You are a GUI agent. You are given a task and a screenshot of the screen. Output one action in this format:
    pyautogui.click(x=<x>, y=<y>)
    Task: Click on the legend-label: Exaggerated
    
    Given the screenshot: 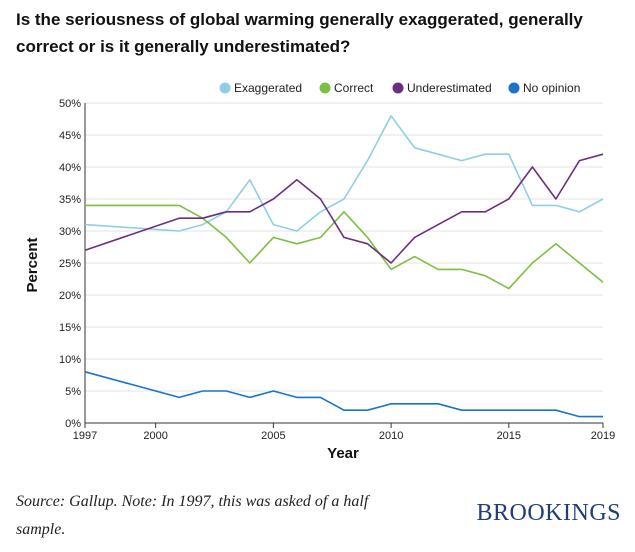 What is the action you would take?
    pyautogui.click(x=268, y=88)
    